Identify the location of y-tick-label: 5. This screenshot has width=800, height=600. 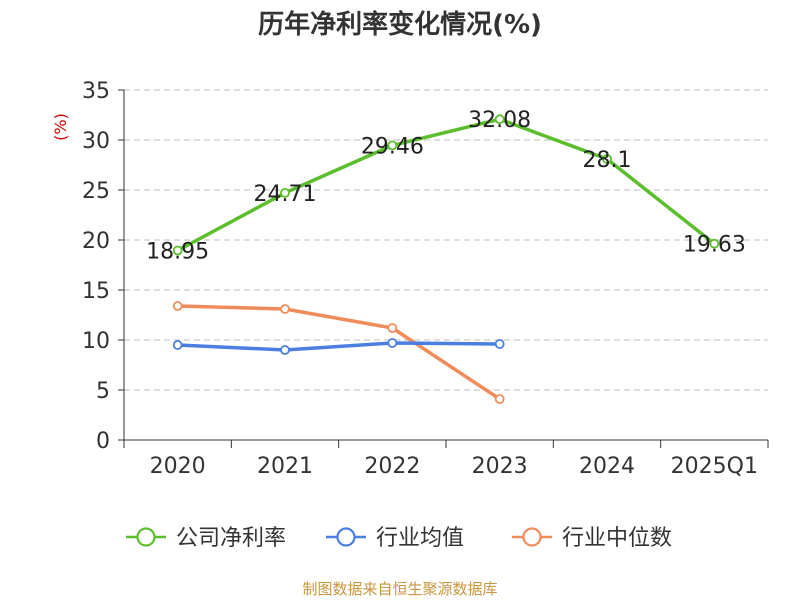
(103, 391).